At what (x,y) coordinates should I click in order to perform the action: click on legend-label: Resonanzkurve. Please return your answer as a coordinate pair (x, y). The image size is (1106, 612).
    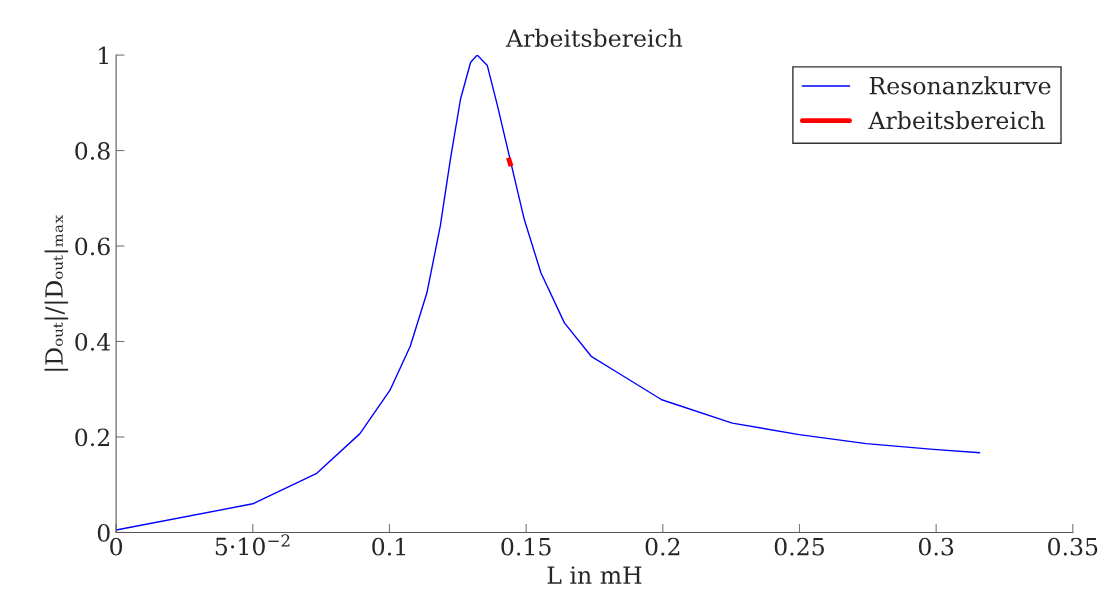
    Looking at the image, I should click on (960, 85).